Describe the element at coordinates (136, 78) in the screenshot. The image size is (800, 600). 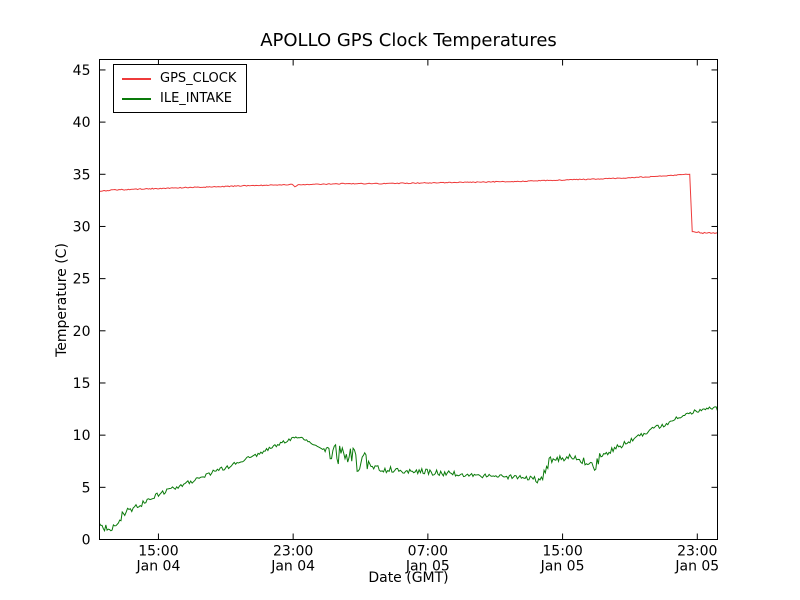
I see `legend-line-sample-gps-clock` at that location.